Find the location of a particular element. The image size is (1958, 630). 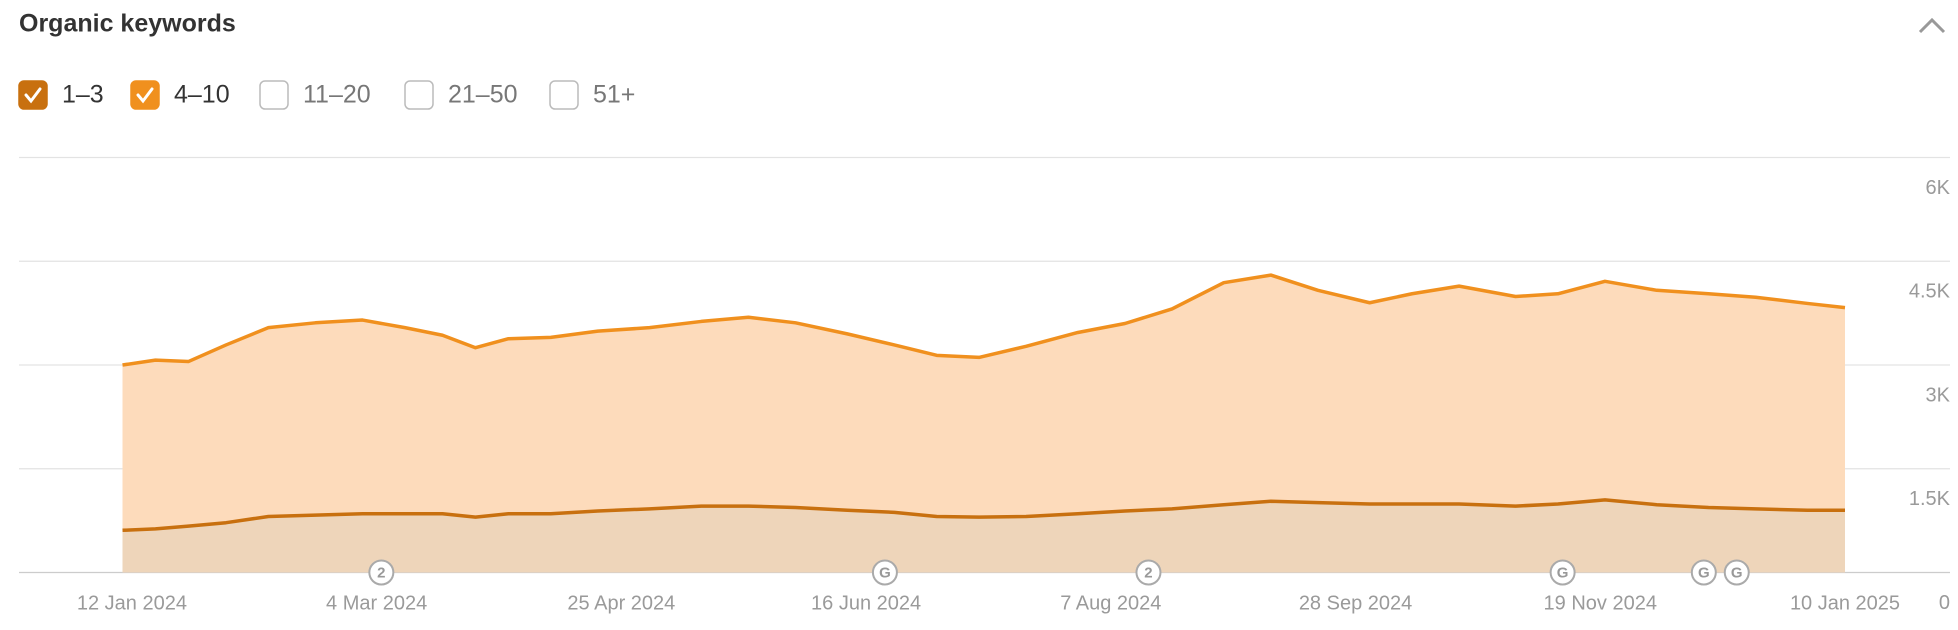

y-tick-label: 0 is located at coordinates (1944, 603).